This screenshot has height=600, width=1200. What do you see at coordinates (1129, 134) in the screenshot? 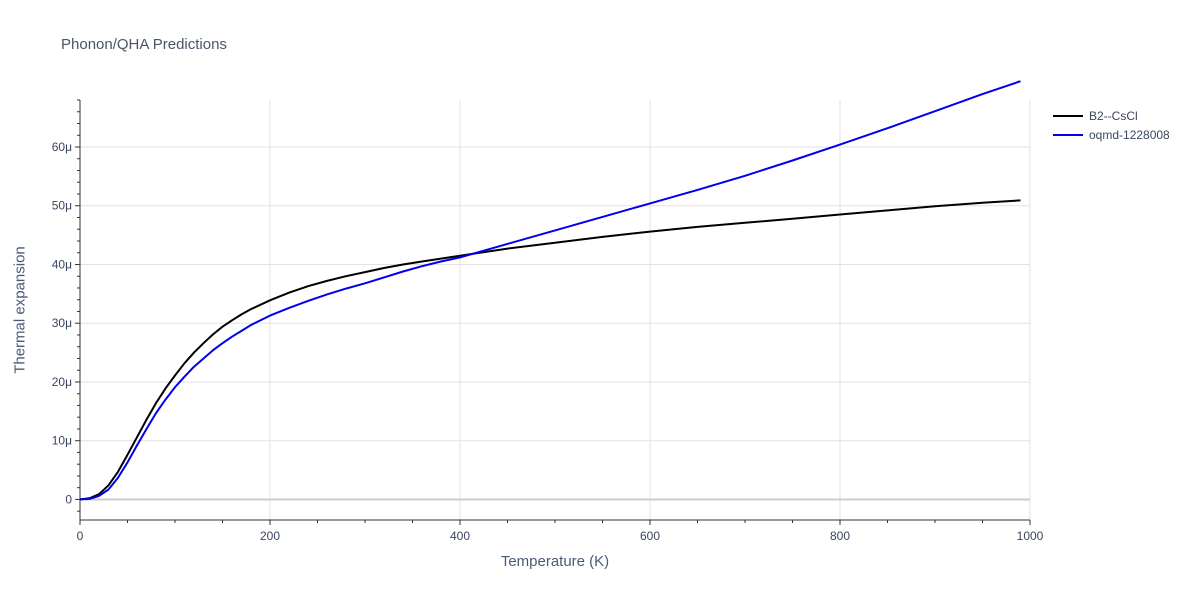
I see `legend-label: oqmd-1228008` at bounding box center [1129, 134].